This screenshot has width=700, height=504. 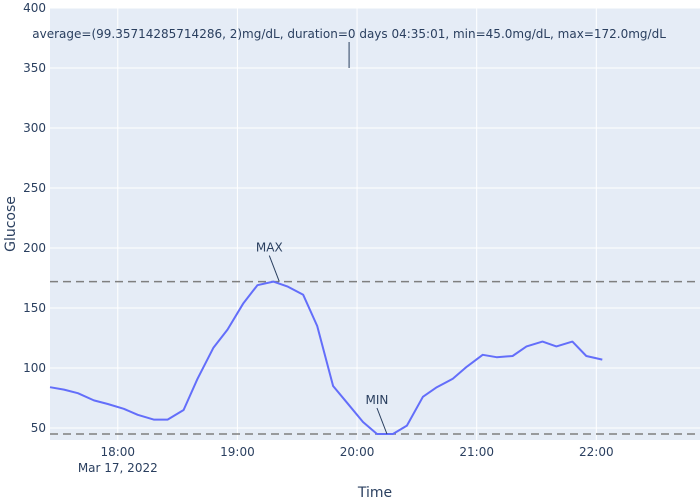 I want to click on x-tick-label: 20:00, so click(x=357, y=452).